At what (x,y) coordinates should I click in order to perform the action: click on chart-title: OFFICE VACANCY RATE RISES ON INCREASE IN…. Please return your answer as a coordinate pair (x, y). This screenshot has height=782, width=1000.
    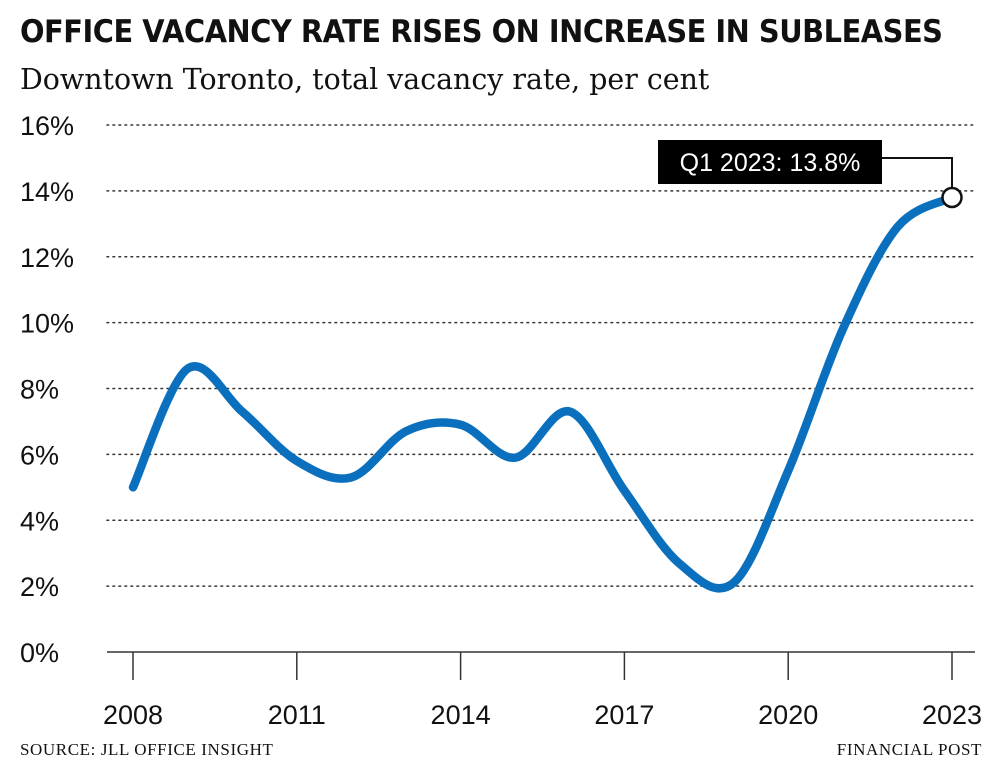
    Looking at the image, I should click on (481, 32).